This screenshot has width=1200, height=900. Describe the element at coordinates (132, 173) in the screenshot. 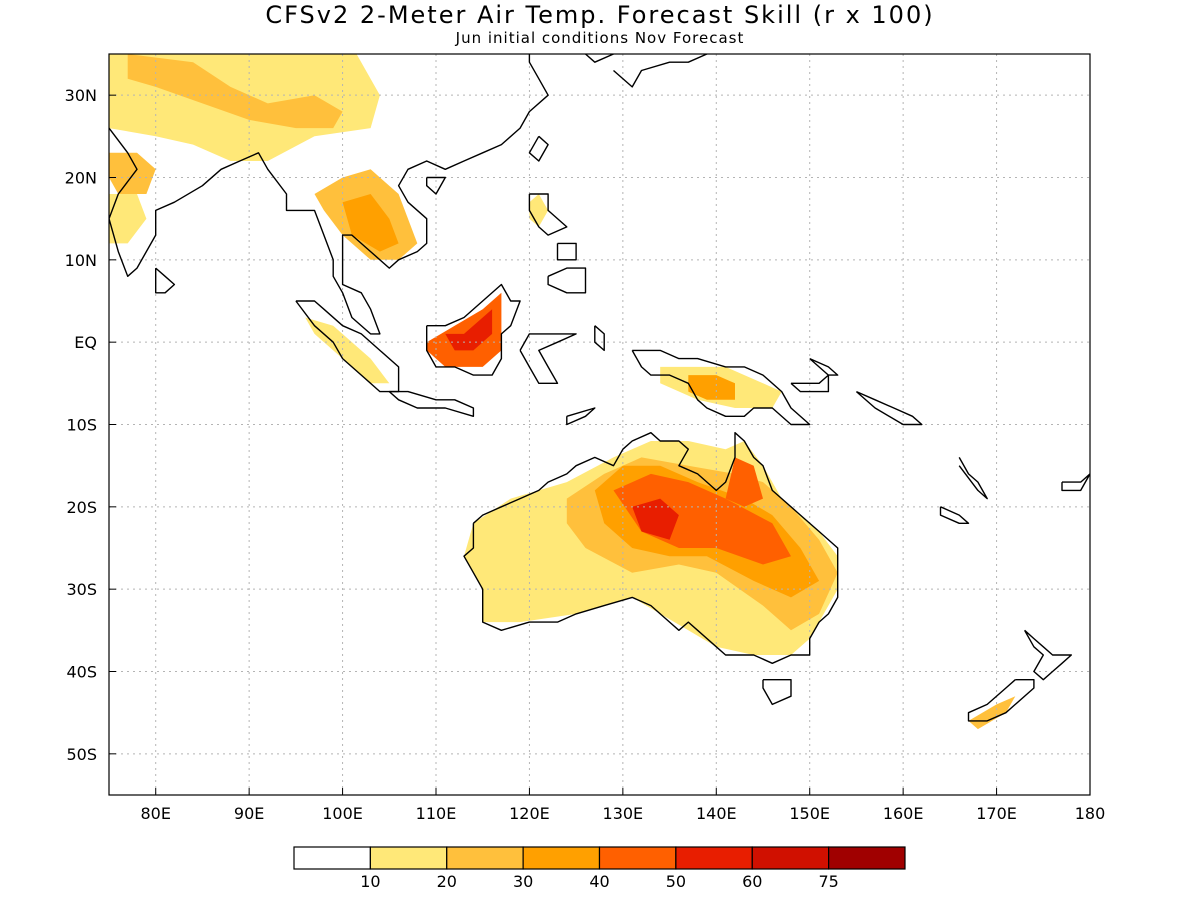

I see `skill-region-india-west` at that location.